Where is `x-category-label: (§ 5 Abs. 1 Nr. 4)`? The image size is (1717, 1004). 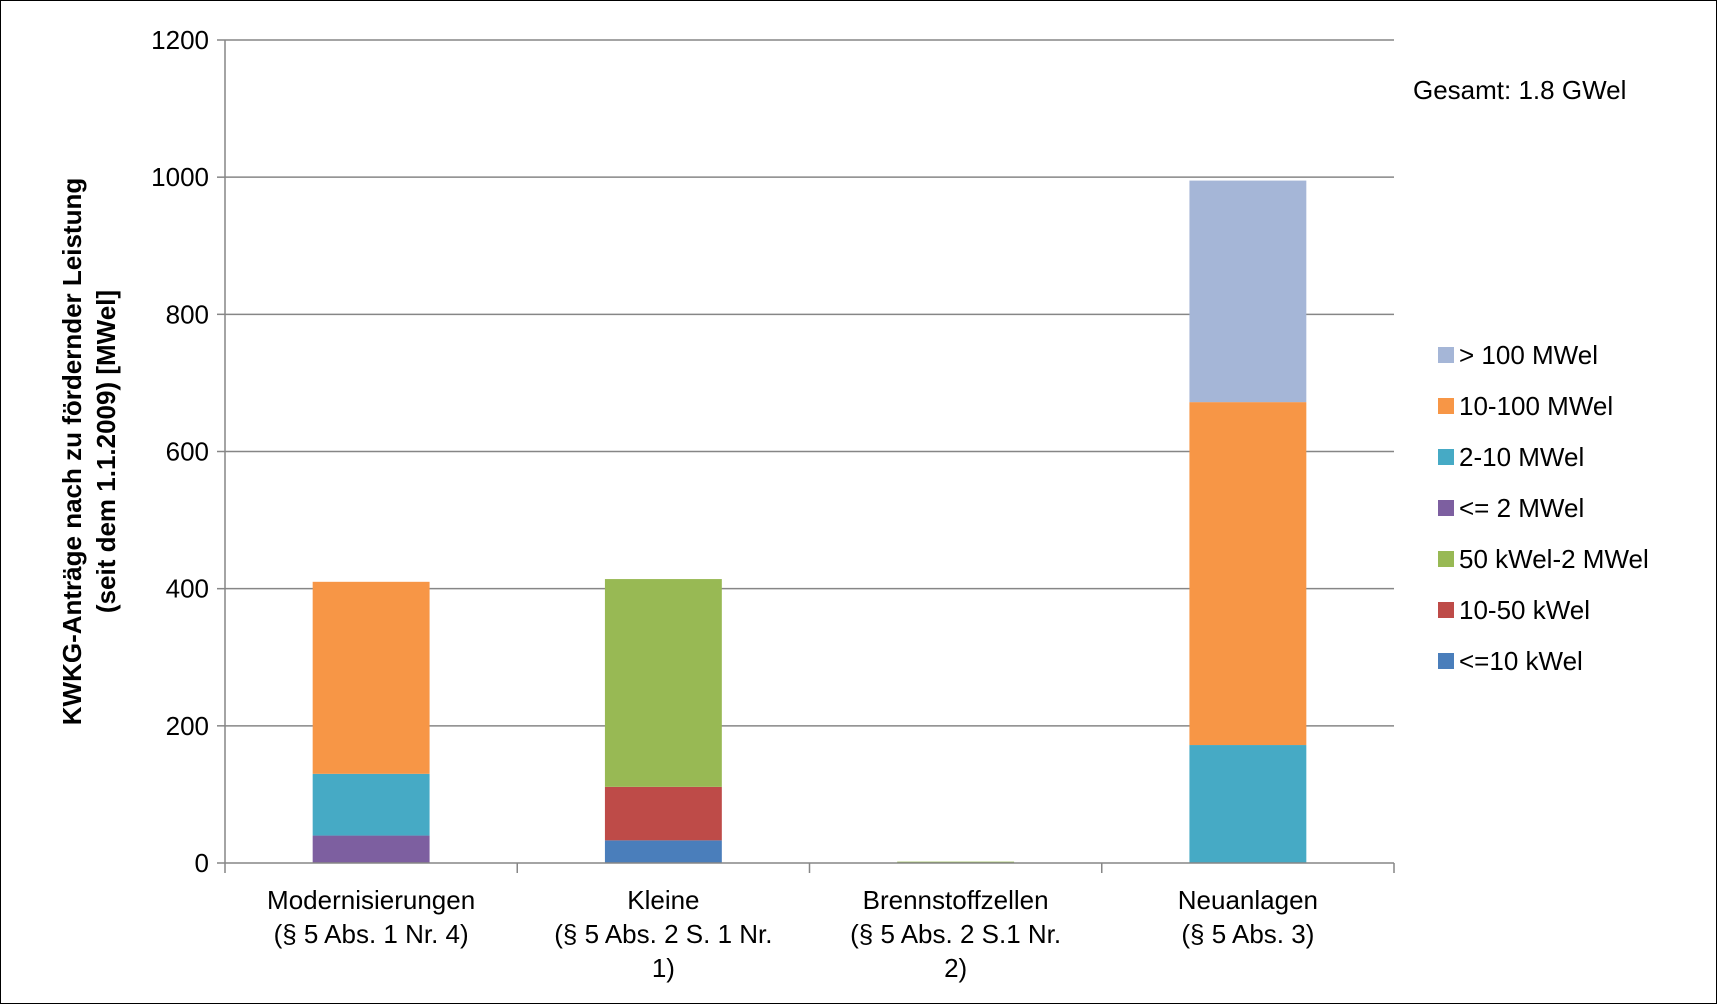
x-category-label: (§ 5 Abs. 1 Nr. 4) is located at coordinates (371, 934).